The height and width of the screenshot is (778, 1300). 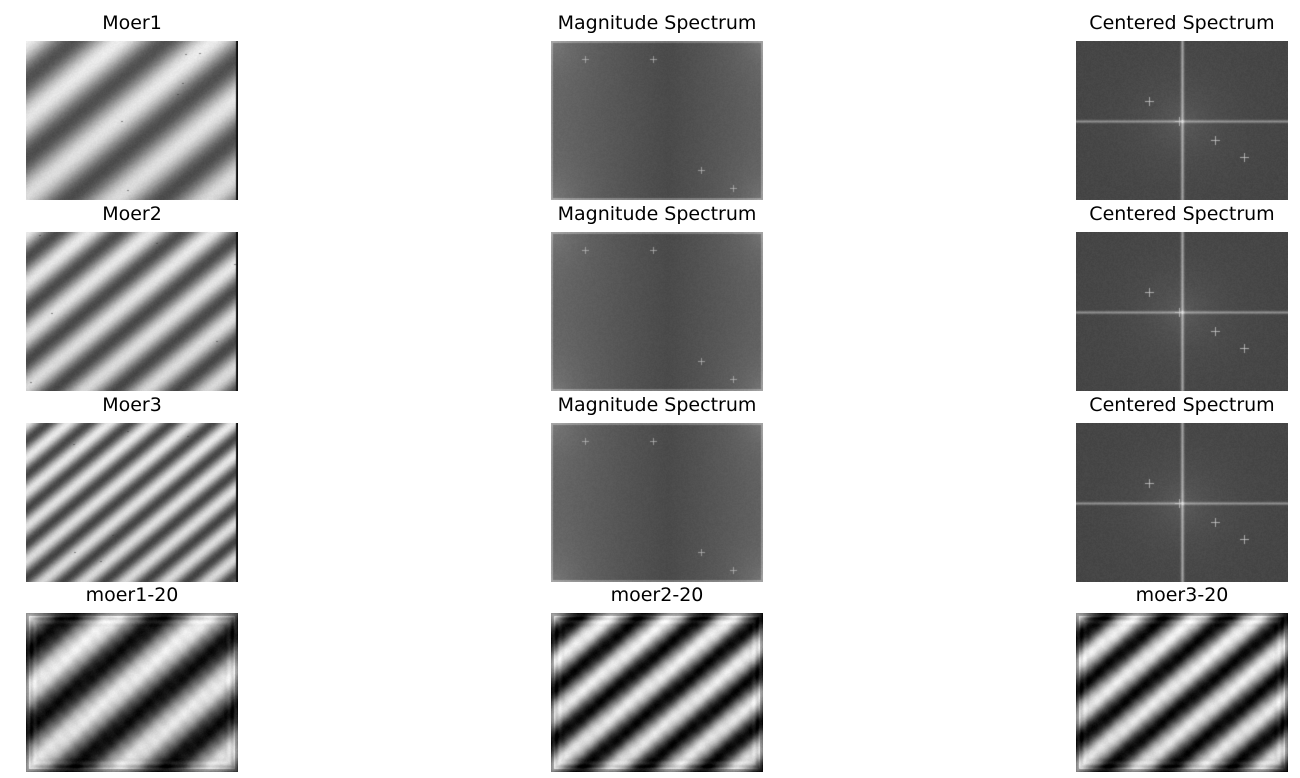 I want to click on panel-title: Moer2, so click(x=132, y=214).